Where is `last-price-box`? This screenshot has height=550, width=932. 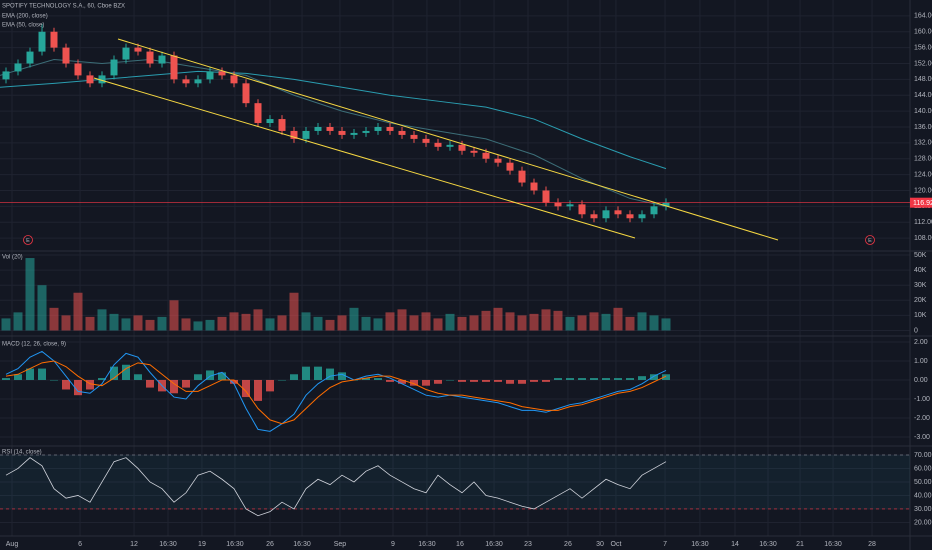 last-price-box is located at coordinates (921, 202).